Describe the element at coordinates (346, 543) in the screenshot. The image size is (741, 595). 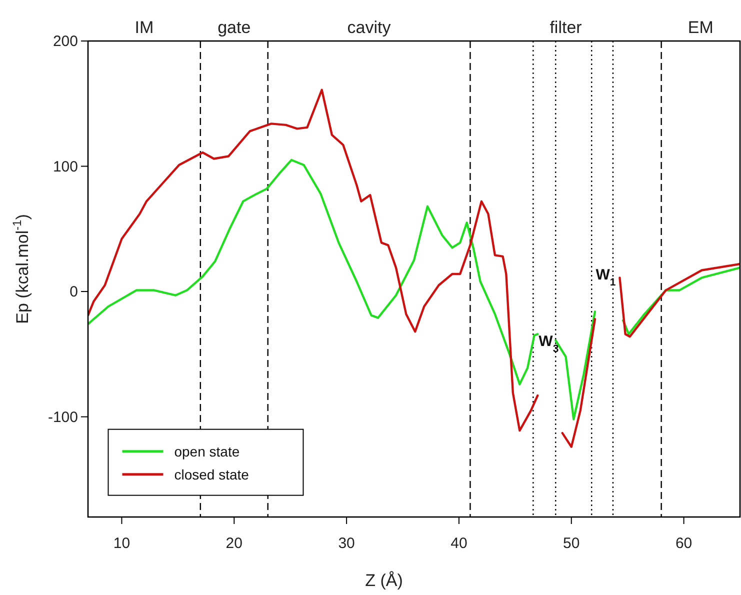
I see `x-tick-label: 30` at that location.